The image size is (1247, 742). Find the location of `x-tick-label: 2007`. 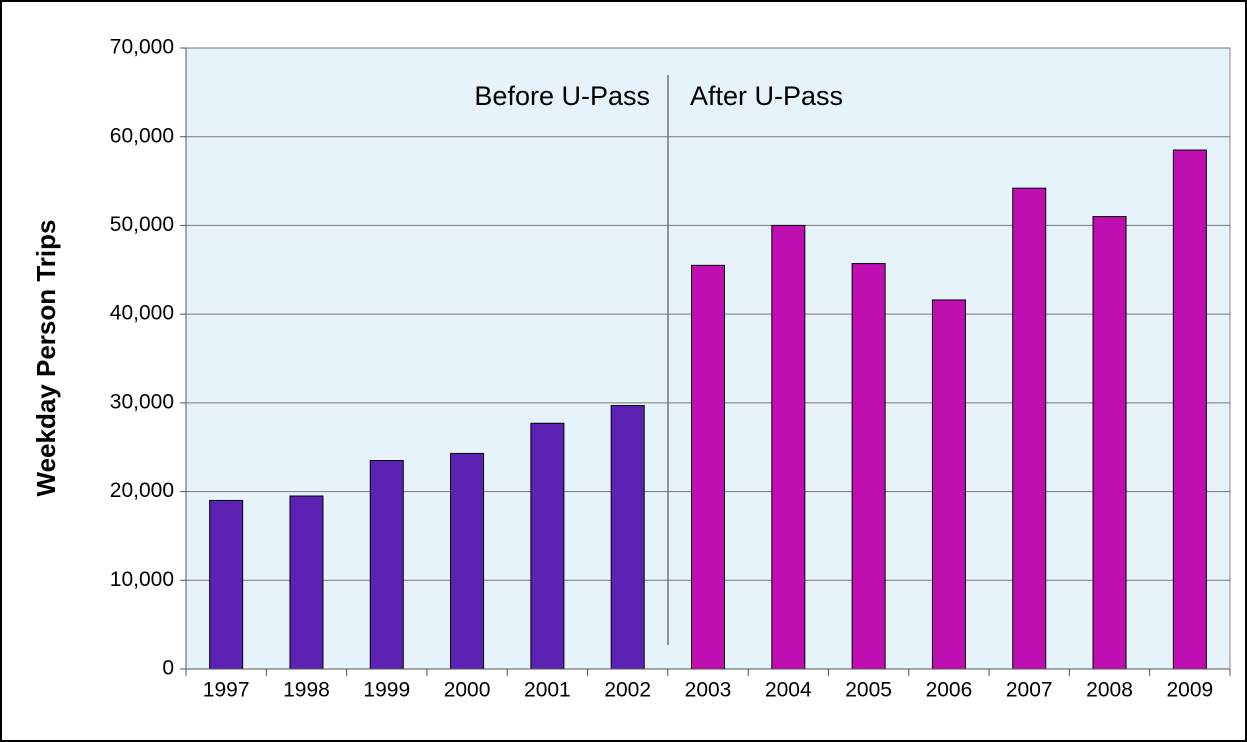

x-tick-label: 2007 is located at coordinates (1029, 690).